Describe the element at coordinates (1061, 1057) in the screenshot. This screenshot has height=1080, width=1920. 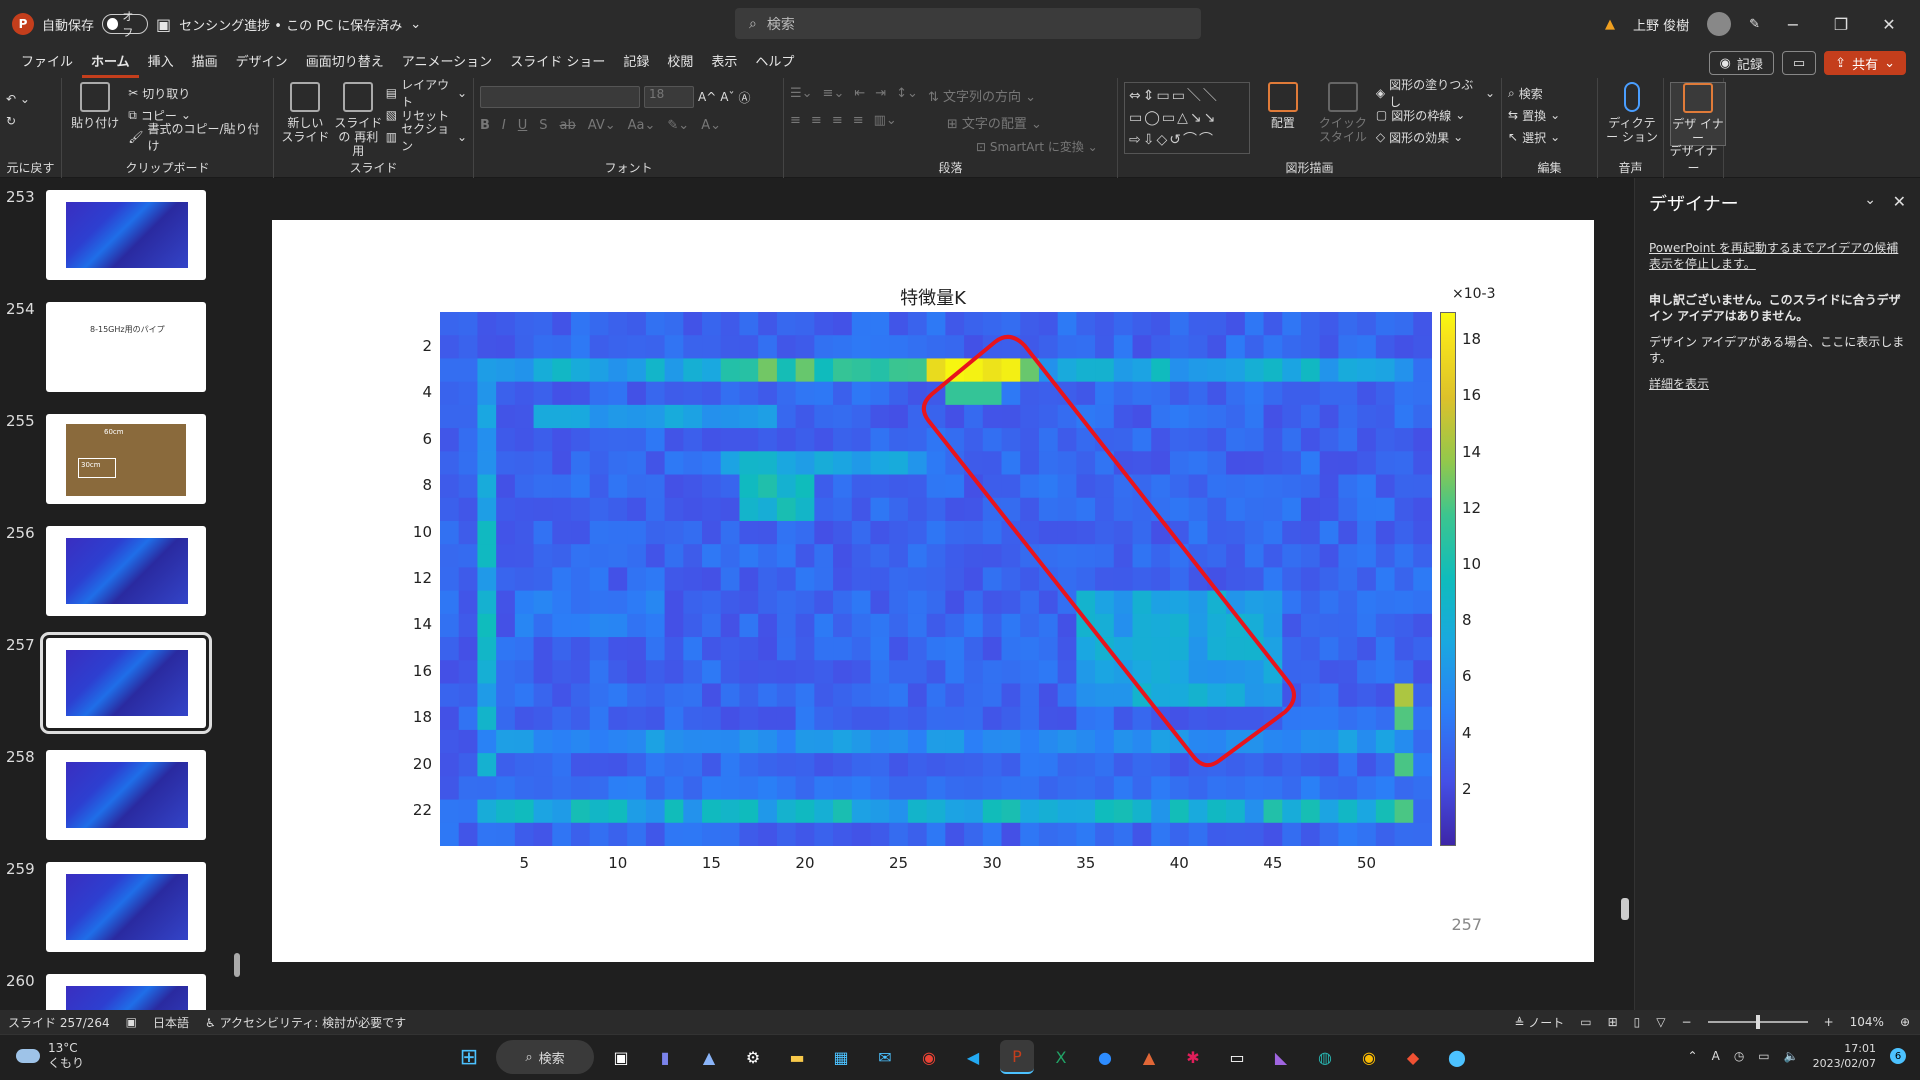
I see `excel-icon: X` at that location.